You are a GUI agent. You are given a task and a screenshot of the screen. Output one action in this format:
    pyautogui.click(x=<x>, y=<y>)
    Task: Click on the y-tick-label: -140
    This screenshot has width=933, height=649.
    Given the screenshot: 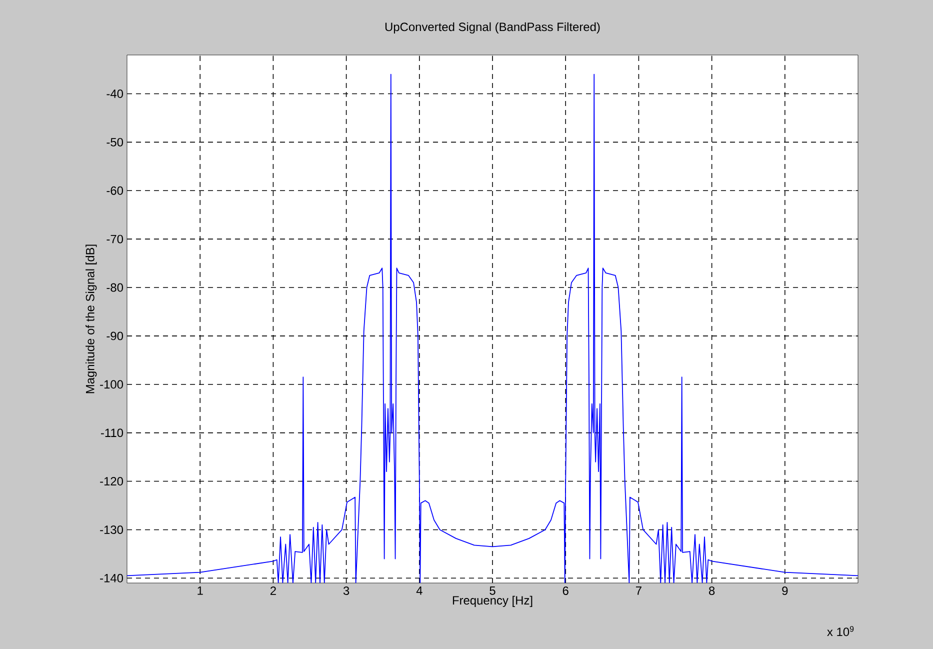 What is the action you would take?
    pyautogui.click(x=112, y=578)
    